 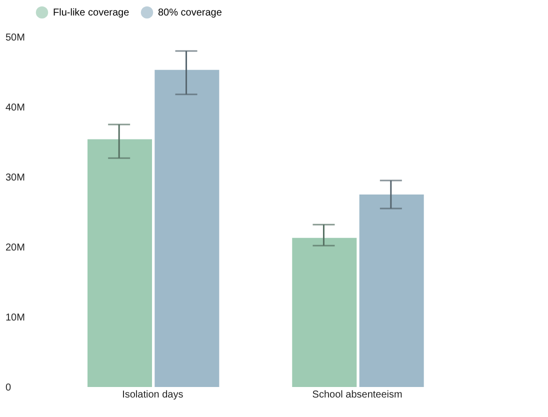 I want to click on legend-label: 80% coverage, so click(x=190, y=12).